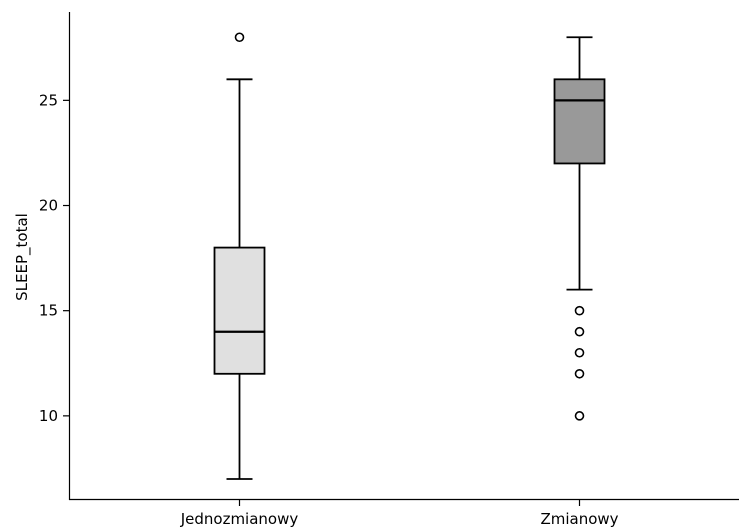  What do you see at coordinates (579, 519) in the screenshot?
I see `x-tick-label: Zmianowy` at bounding box center [579, 519].